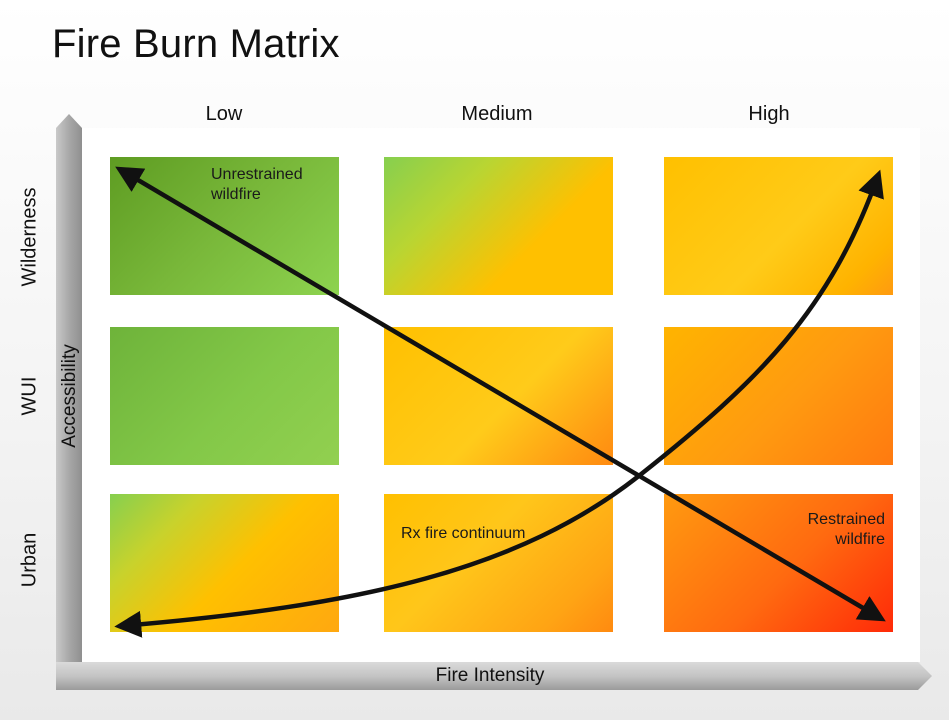 Image resolution: width=949 pixels, height=720 pixels. I want to click on page-title: Fire Burn Matrix, so click(196, 44).